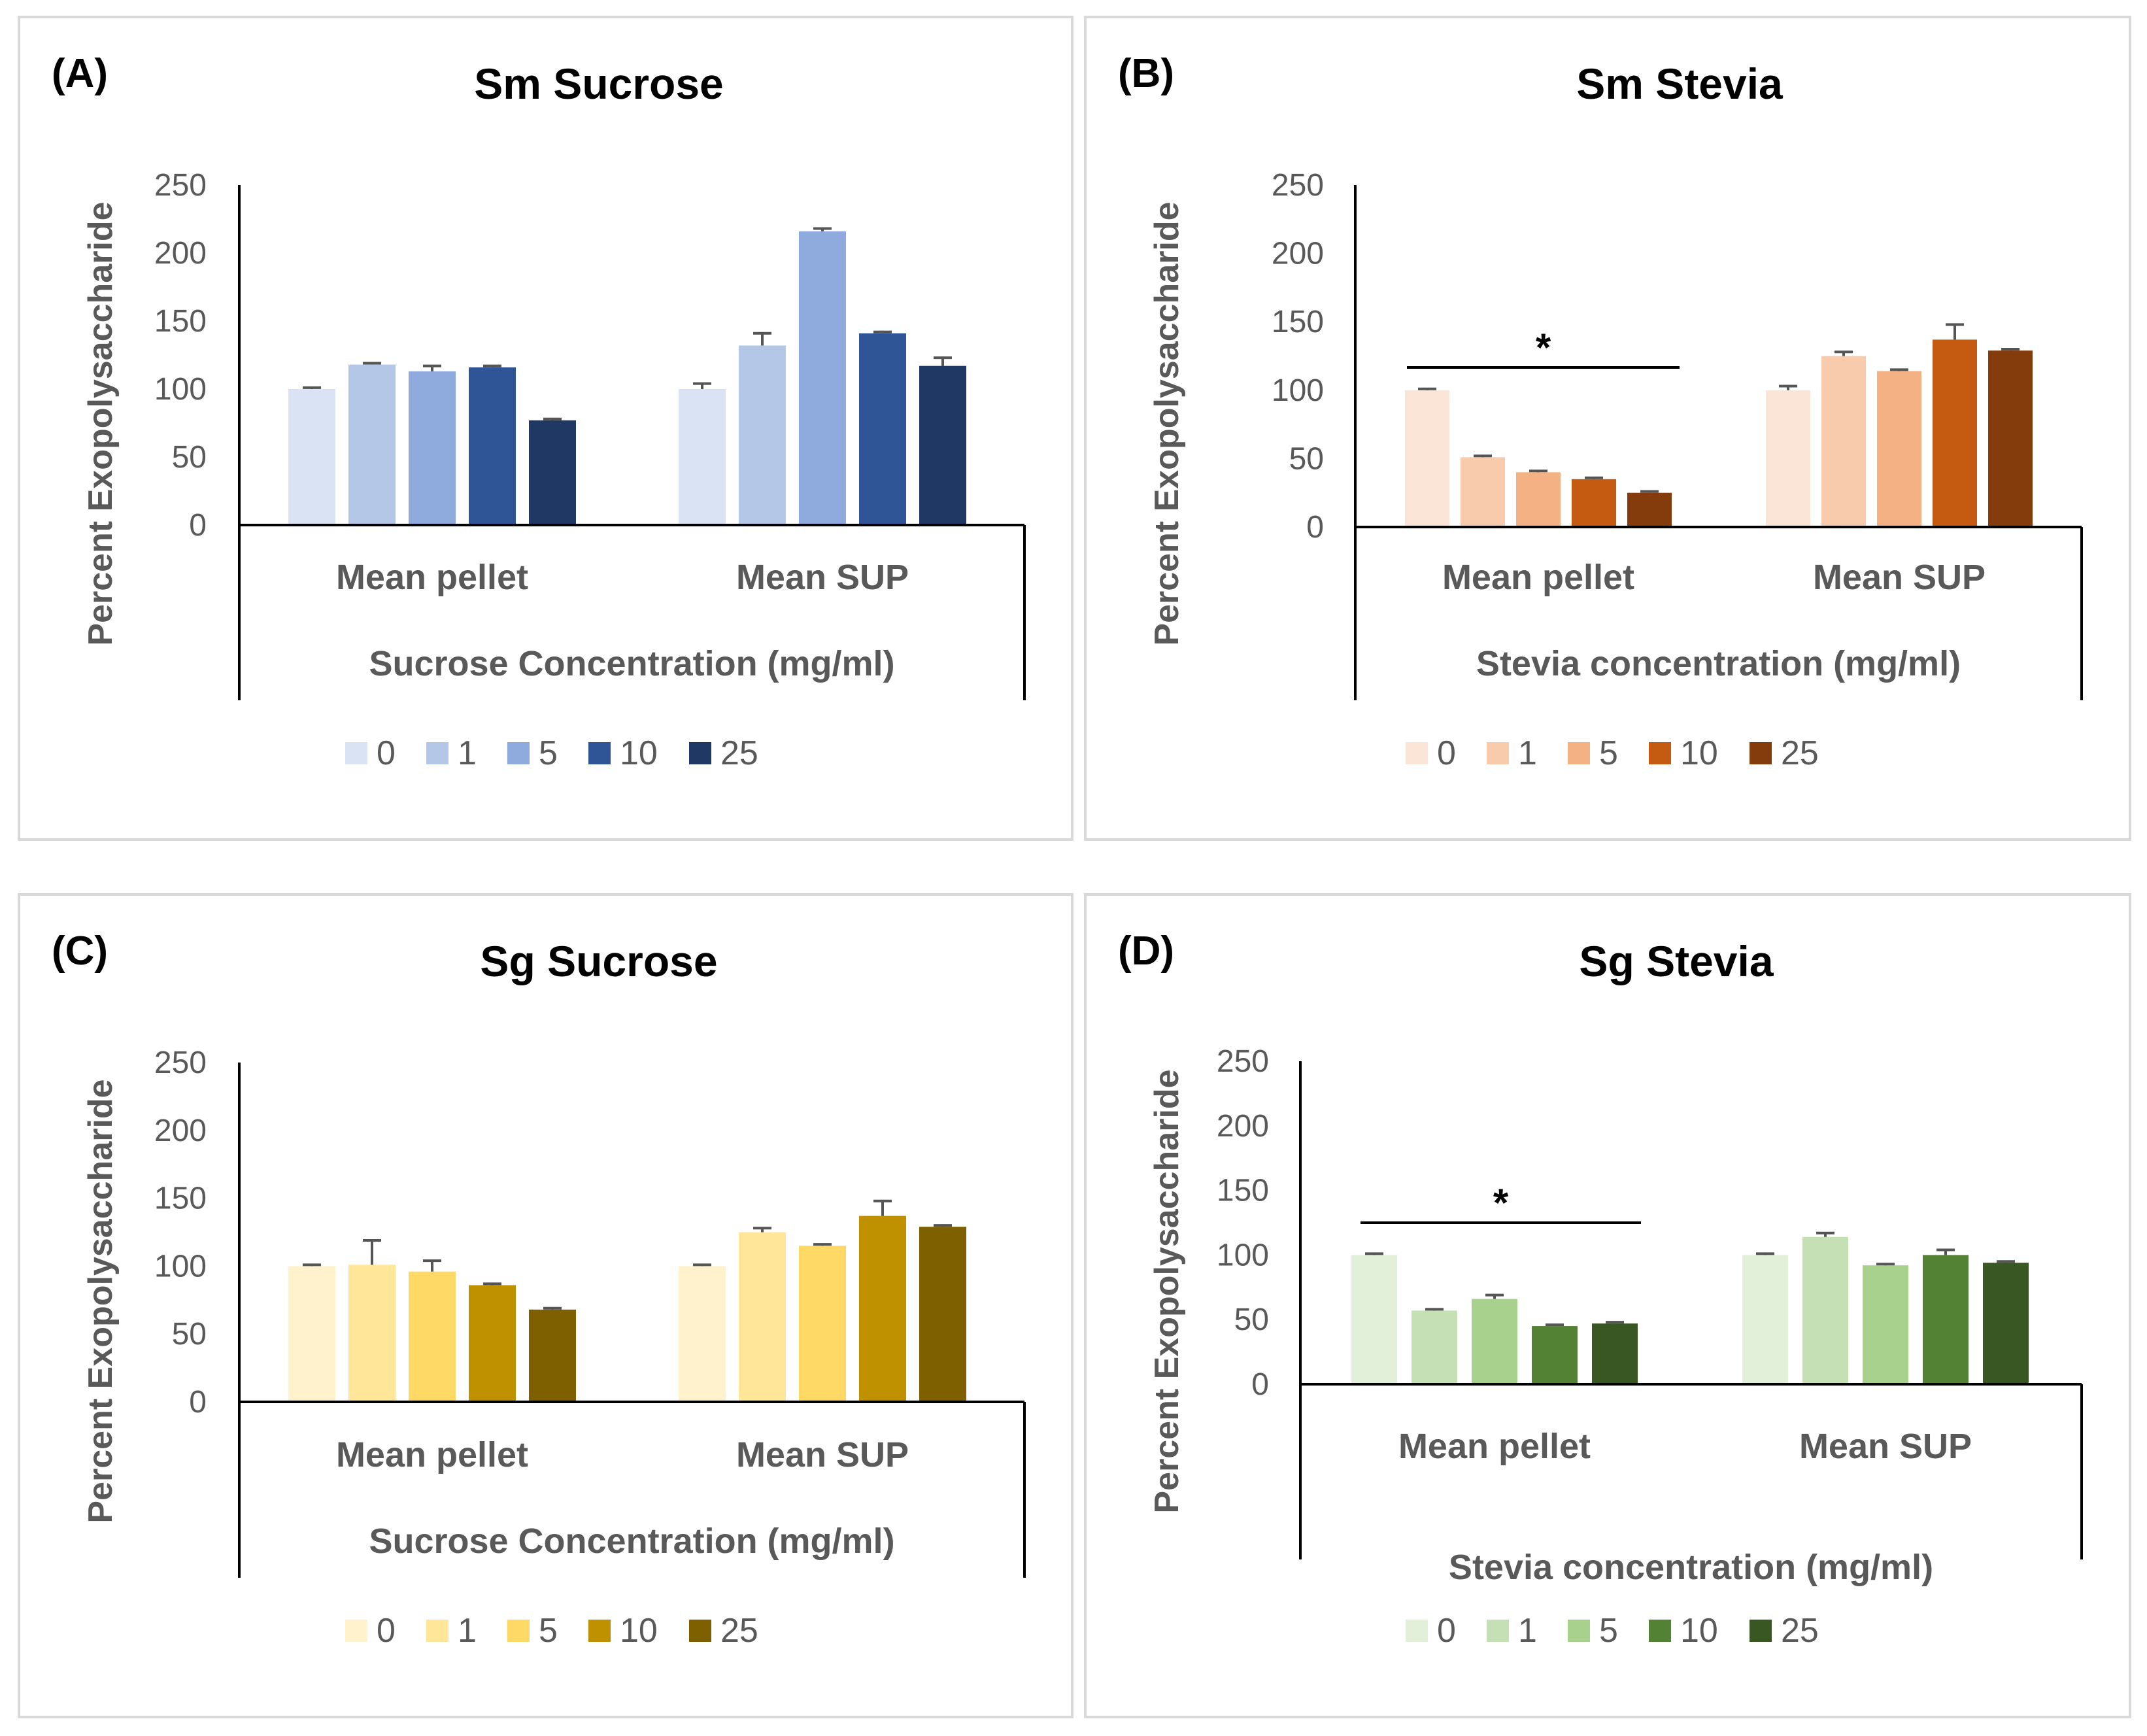 The image size is (2147, 1736). Describe the element at coordinates (80, 951) in the screenshot. I see `panel-label: (C)` at that location.